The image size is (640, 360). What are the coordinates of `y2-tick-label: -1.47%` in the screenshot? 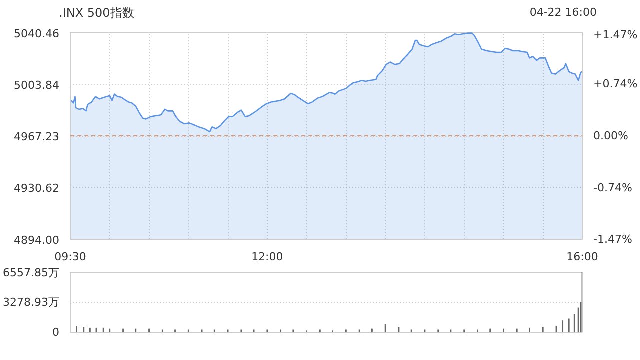 It's located at (613, 239).